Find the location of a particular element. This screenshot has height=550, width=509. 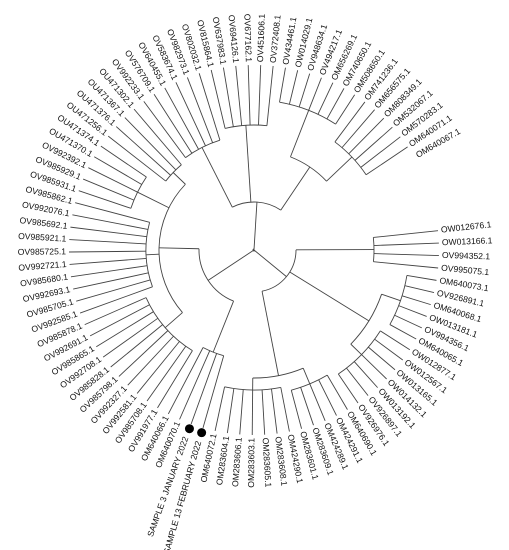

leaf-label: OV372408.1 is located at coordinates (275, 38).